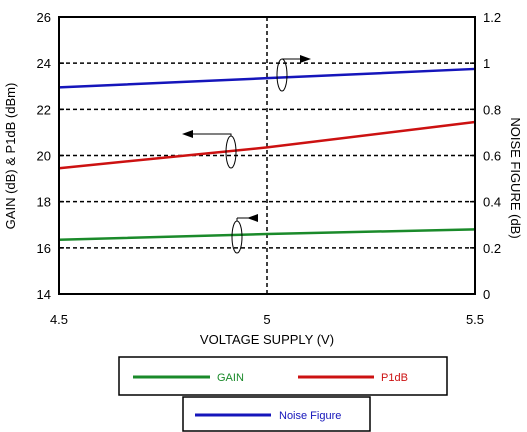  What do you see at coordinates (492, 248) in the screenshot?
I see `y-right-tick-label-1: 0.2` at bounding box center [492, 248].